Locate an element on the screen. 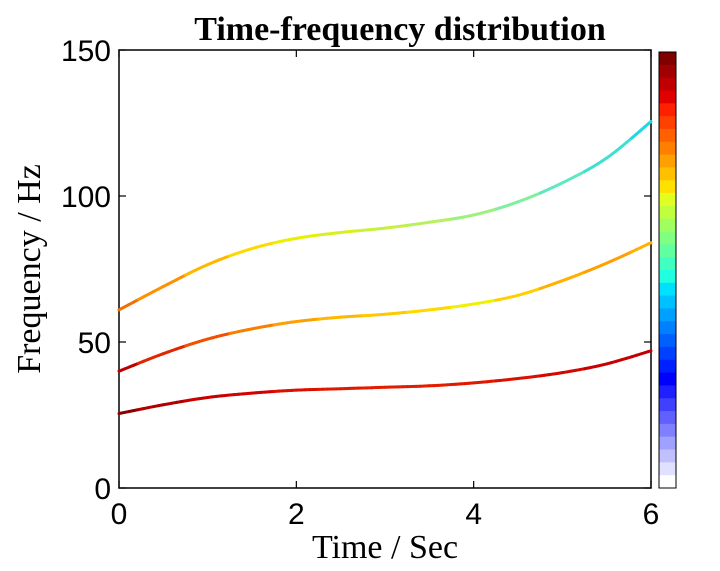  x-tick-label: 0 is located at coordinates (119, 514).